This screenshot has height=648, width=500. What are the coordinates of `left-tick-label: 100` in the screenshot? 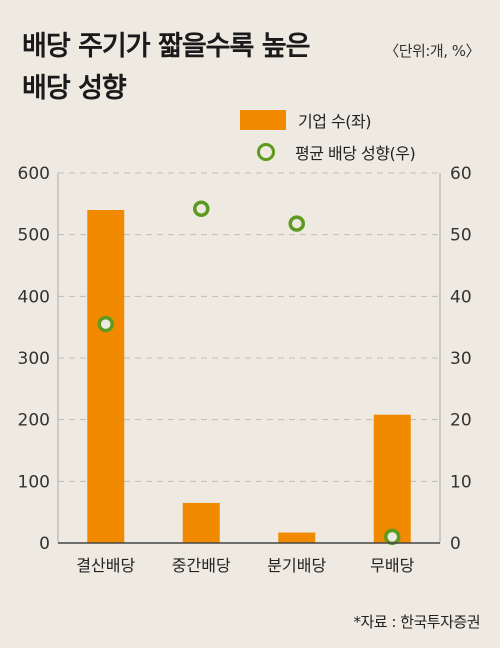 It's located at (34, 482).